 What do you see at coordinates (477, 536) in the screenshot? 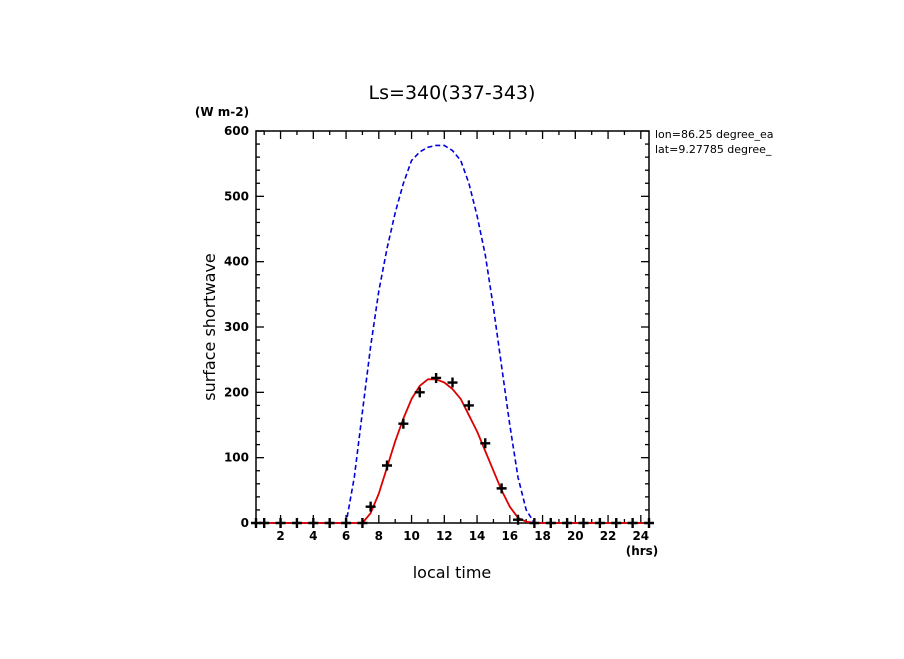
I see `x-tick-label: 14` at bounding box center [477, 536].